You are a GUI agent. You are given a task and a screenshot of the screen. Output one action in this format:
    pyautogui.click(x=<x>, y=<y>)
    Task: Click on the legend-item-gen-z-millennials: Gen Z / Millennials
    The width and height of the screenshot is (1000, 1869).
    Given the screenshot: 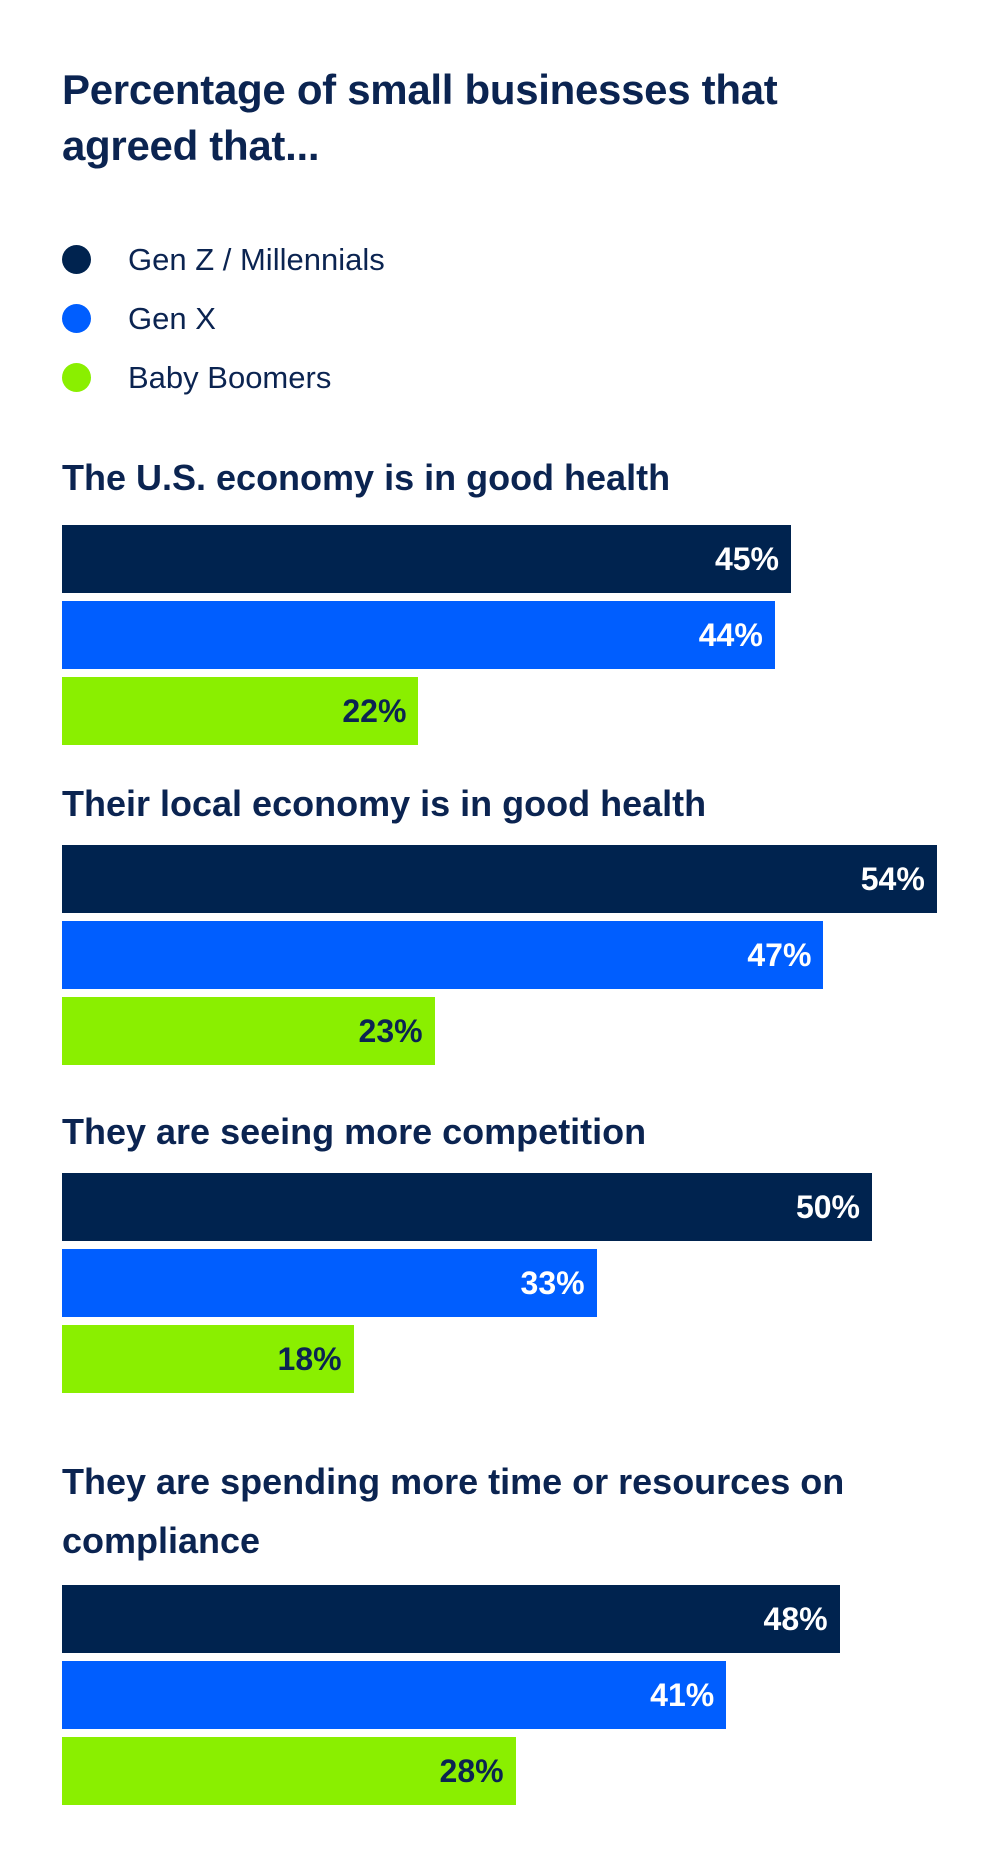 What is the action you would take?
    pyautogui.click(x=223, y=259)
    